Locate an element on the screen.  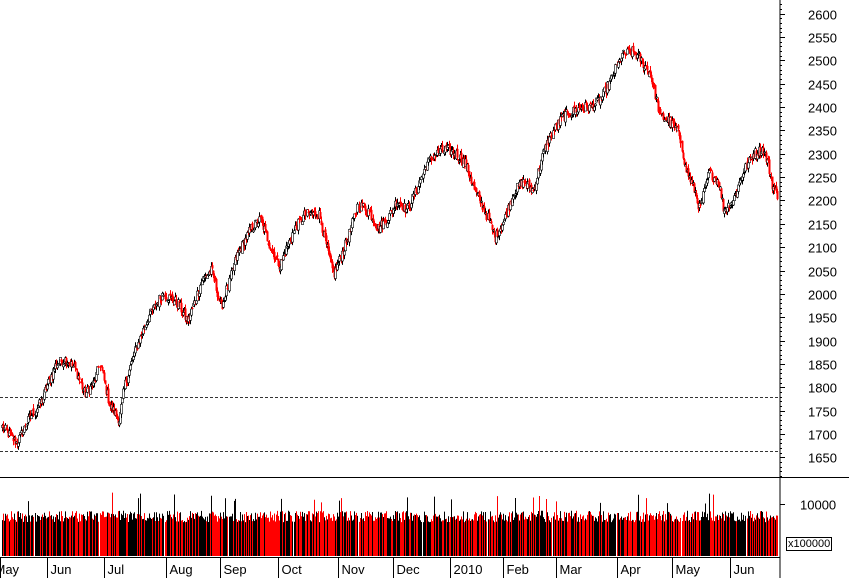
price-tick-label: 2400 is located at coordinates (822, 108).